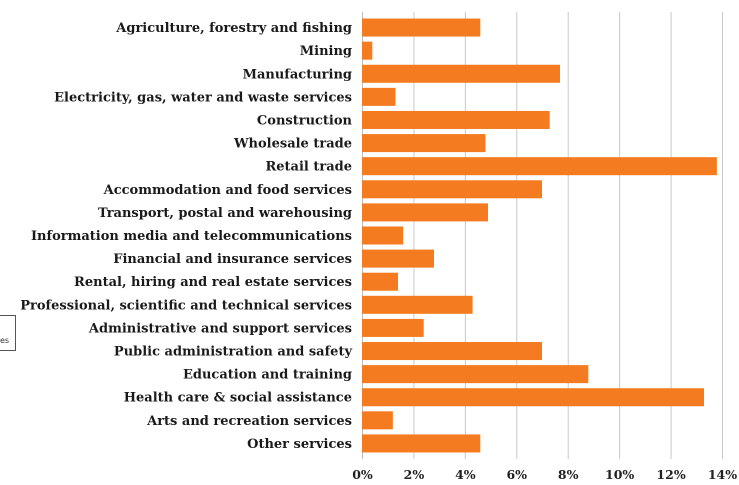 Image resolution: width=739 pixels, height=485 pixels. Describe the element at coordinates (305, 120) in the screenshot. I see `category-label: Construction` at that location.